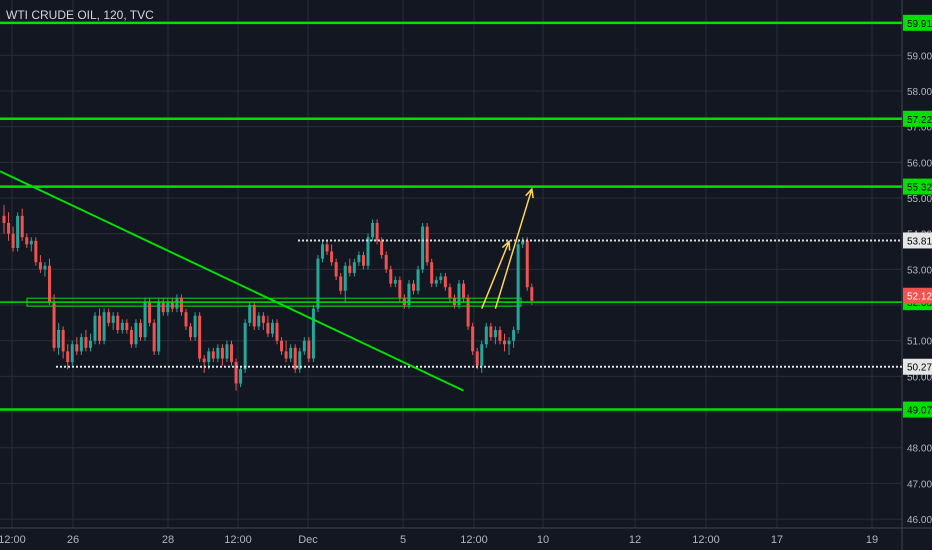 This screenshot has height=550, width=932. What do you see at coordinates (919, 270) in the screenshot?
I see `price-axis-tick-label: 53.00` at bounding box center [919, 270].